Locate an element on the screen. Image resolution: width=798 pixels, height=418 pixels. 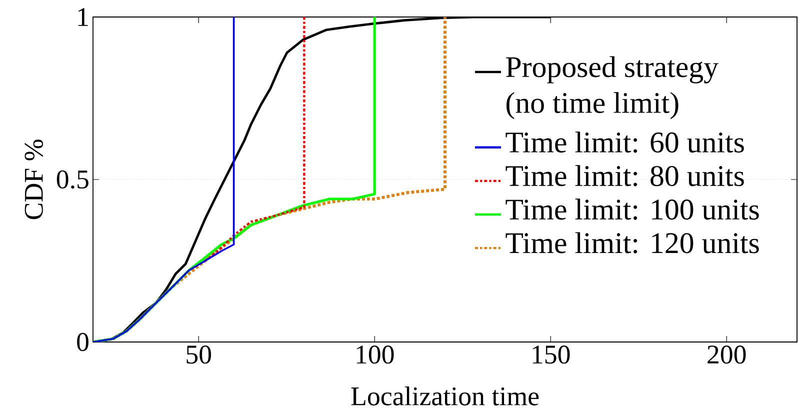
x-tick-label: 100 is located at coordinates (375, 355).